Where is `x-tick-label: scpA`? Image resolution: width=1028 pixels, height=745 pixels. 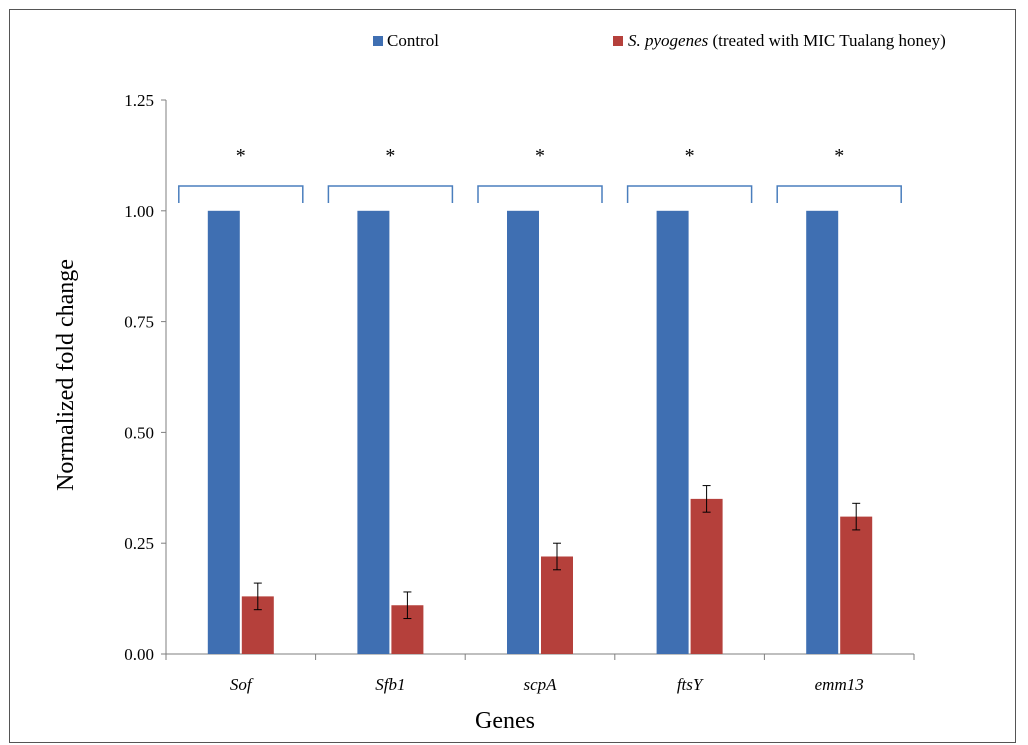 x-tick-label: scpA is located at coordinates (540, 684).